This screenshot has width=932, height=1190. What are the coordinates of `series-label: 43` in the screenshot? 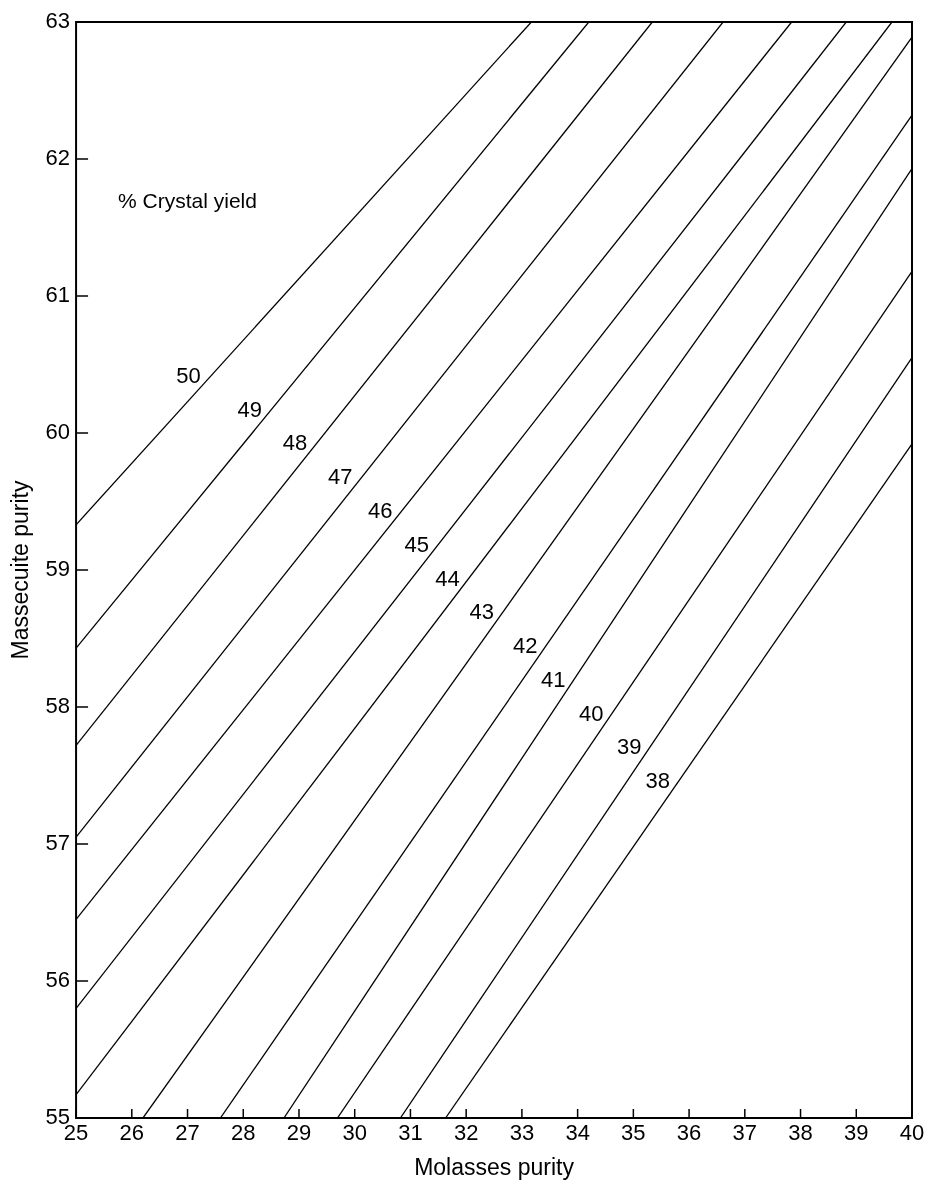 It's located at (482, 612).